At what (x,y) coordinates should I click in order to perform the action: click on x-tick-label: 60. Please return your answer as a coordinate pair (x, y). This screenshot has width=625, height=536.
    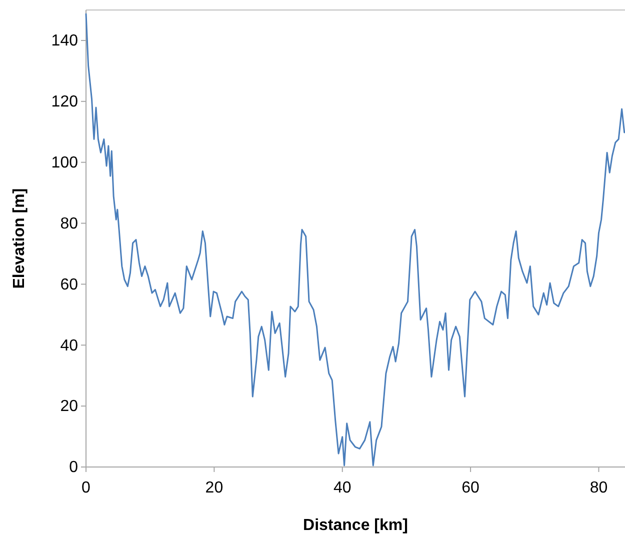
    Looking at the image, I should click on (471, 488).